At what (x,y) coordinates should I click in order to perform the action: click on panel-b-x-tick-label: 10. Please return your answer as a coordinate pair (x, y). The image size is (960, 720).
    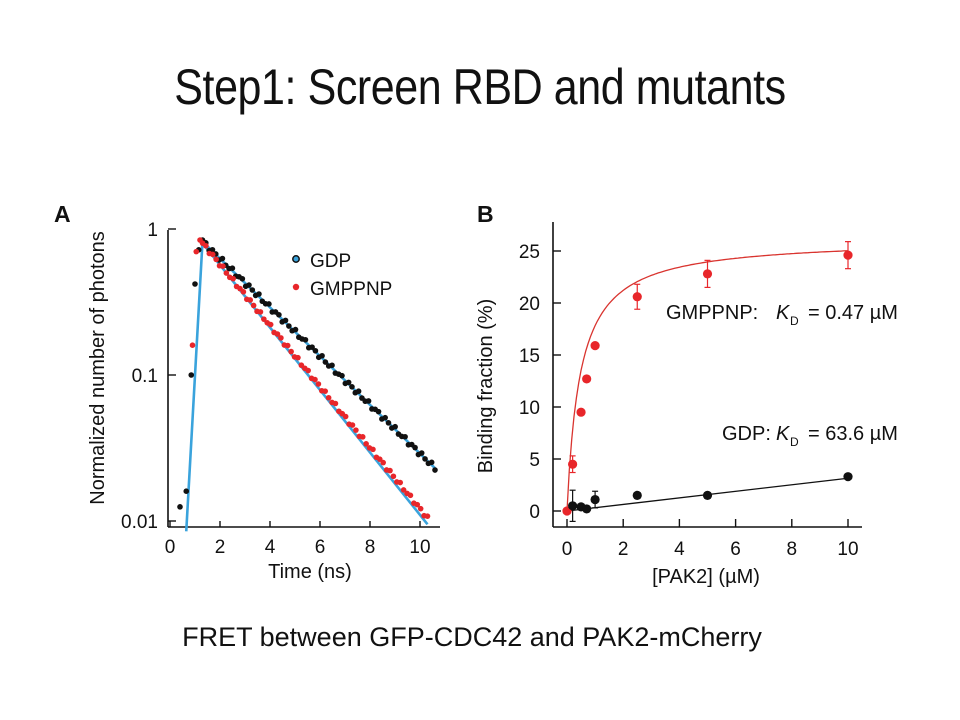
    Looking at the image, I should click on (847, 549).